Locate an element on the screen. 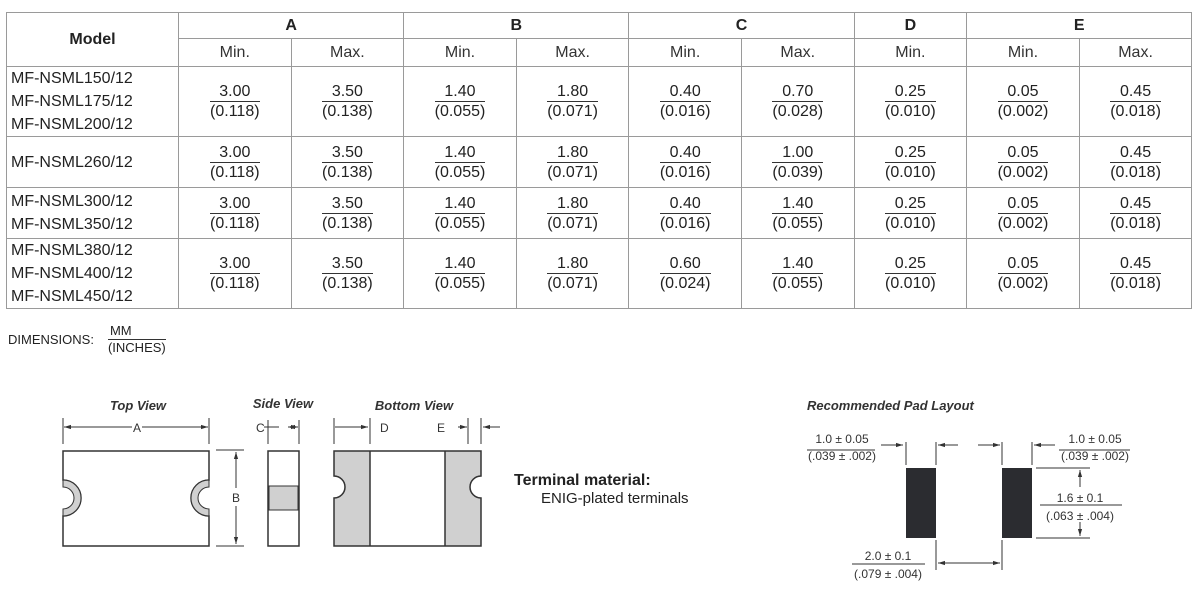 The height and width of the screenshot is (611, 1200). dimension-cell: 1.40 (0.055) is located at coordinates (460, 273).